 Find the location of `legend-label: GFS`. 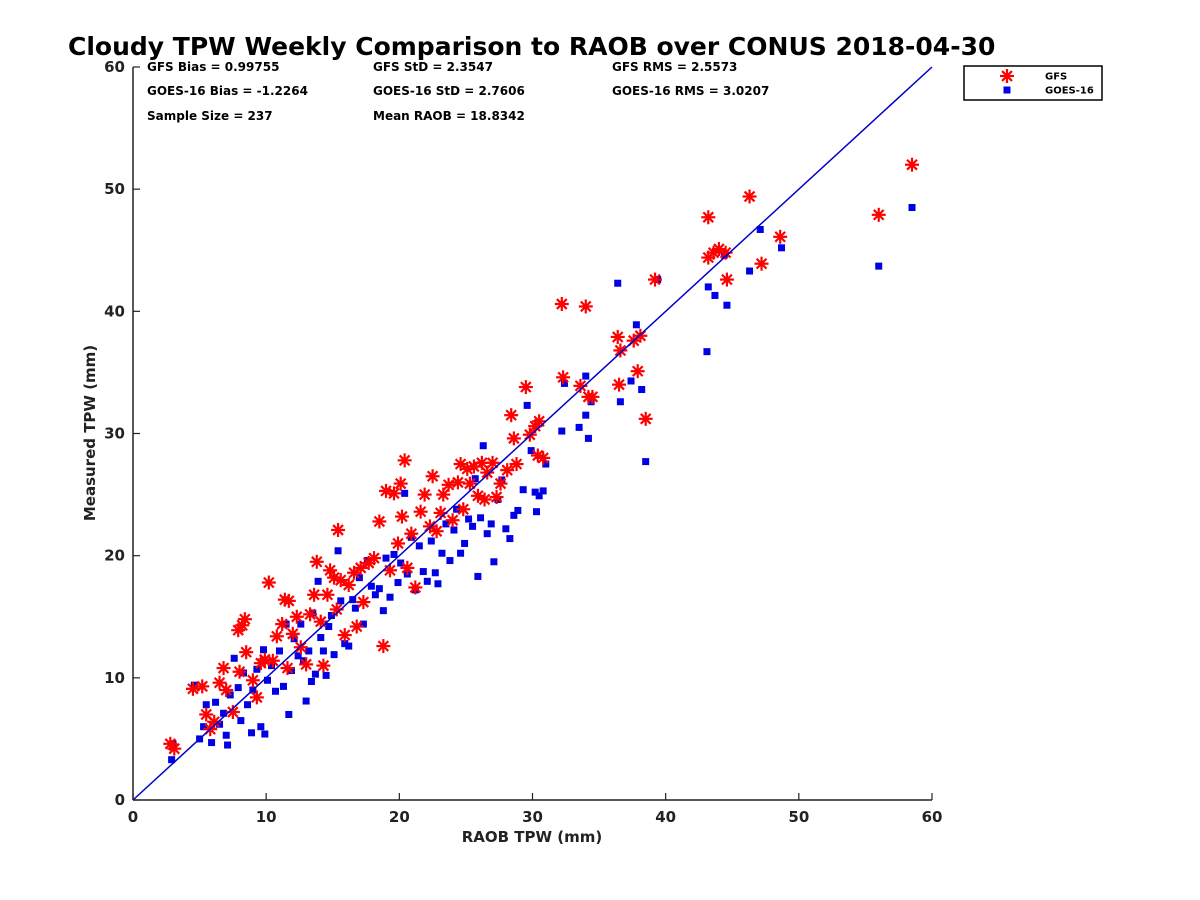

legend-label: GFS is located at coordinates (1056, 77).